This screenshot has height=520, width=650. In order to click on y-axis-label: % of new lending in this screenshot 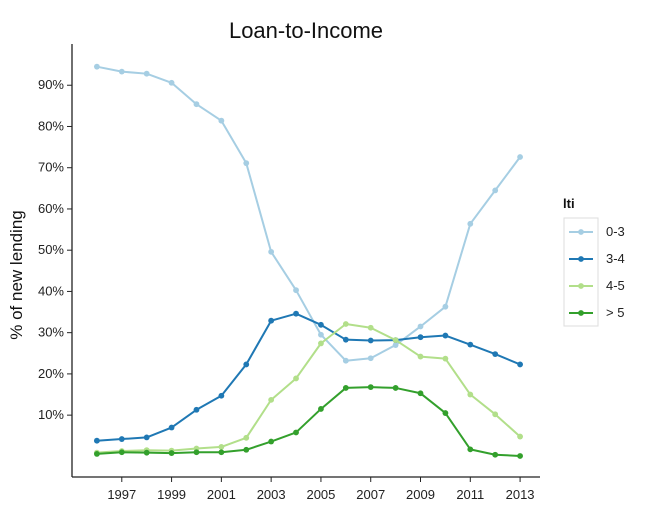, I will do `click(16, 274)`.